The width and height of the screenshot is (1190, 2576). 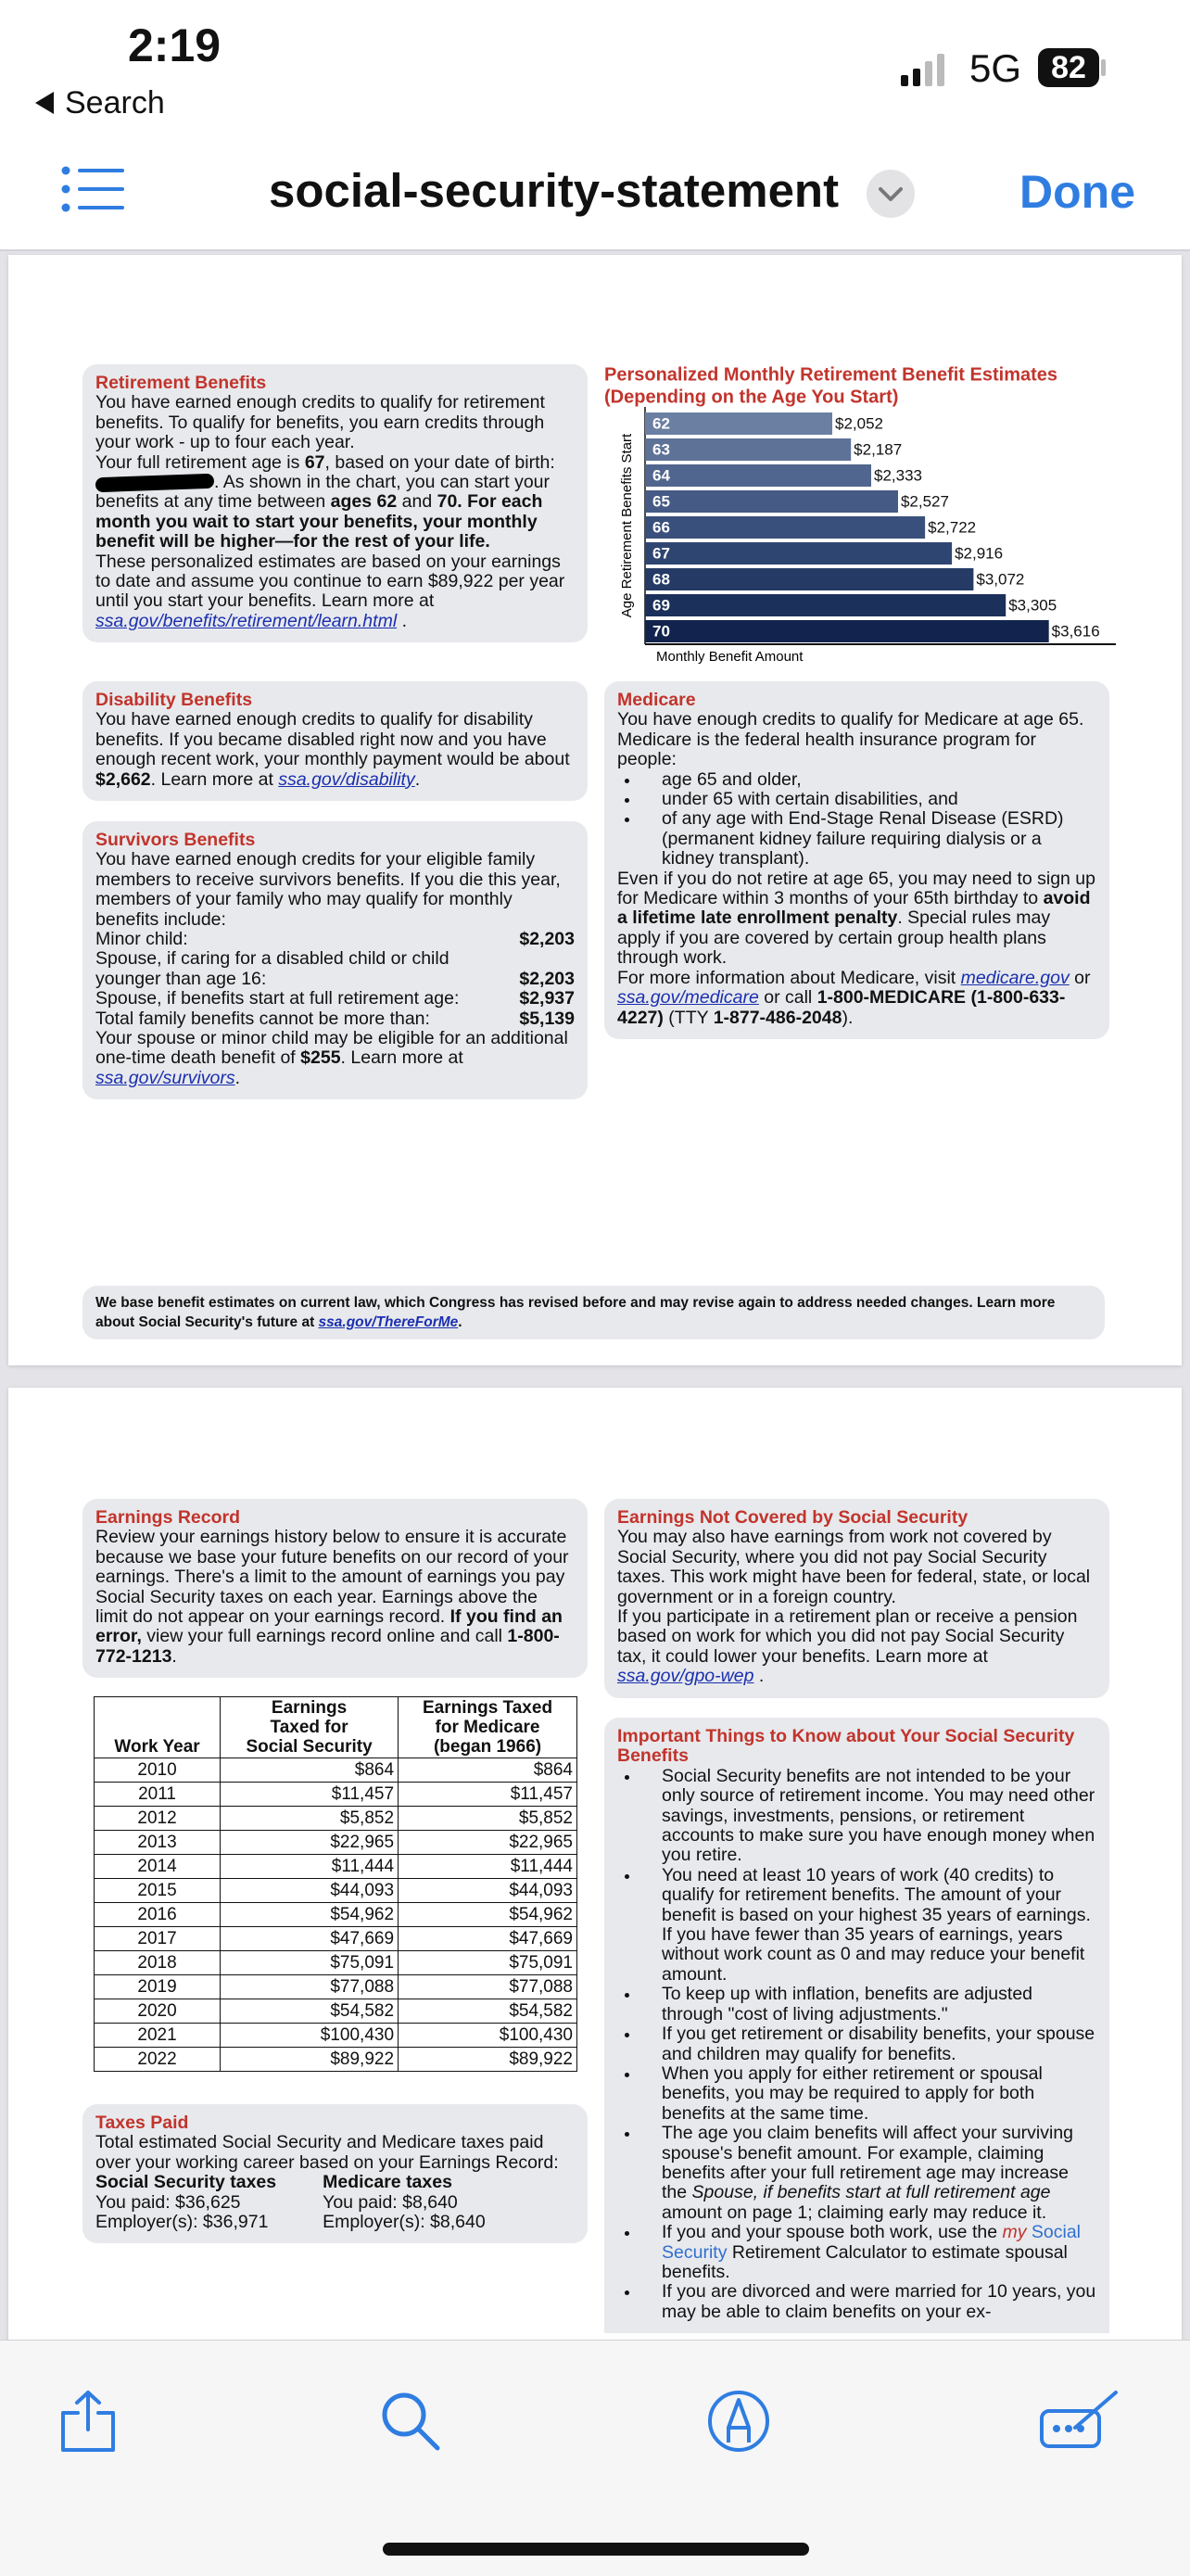 I want to click on back-arrow, so click(x=44, y=103).